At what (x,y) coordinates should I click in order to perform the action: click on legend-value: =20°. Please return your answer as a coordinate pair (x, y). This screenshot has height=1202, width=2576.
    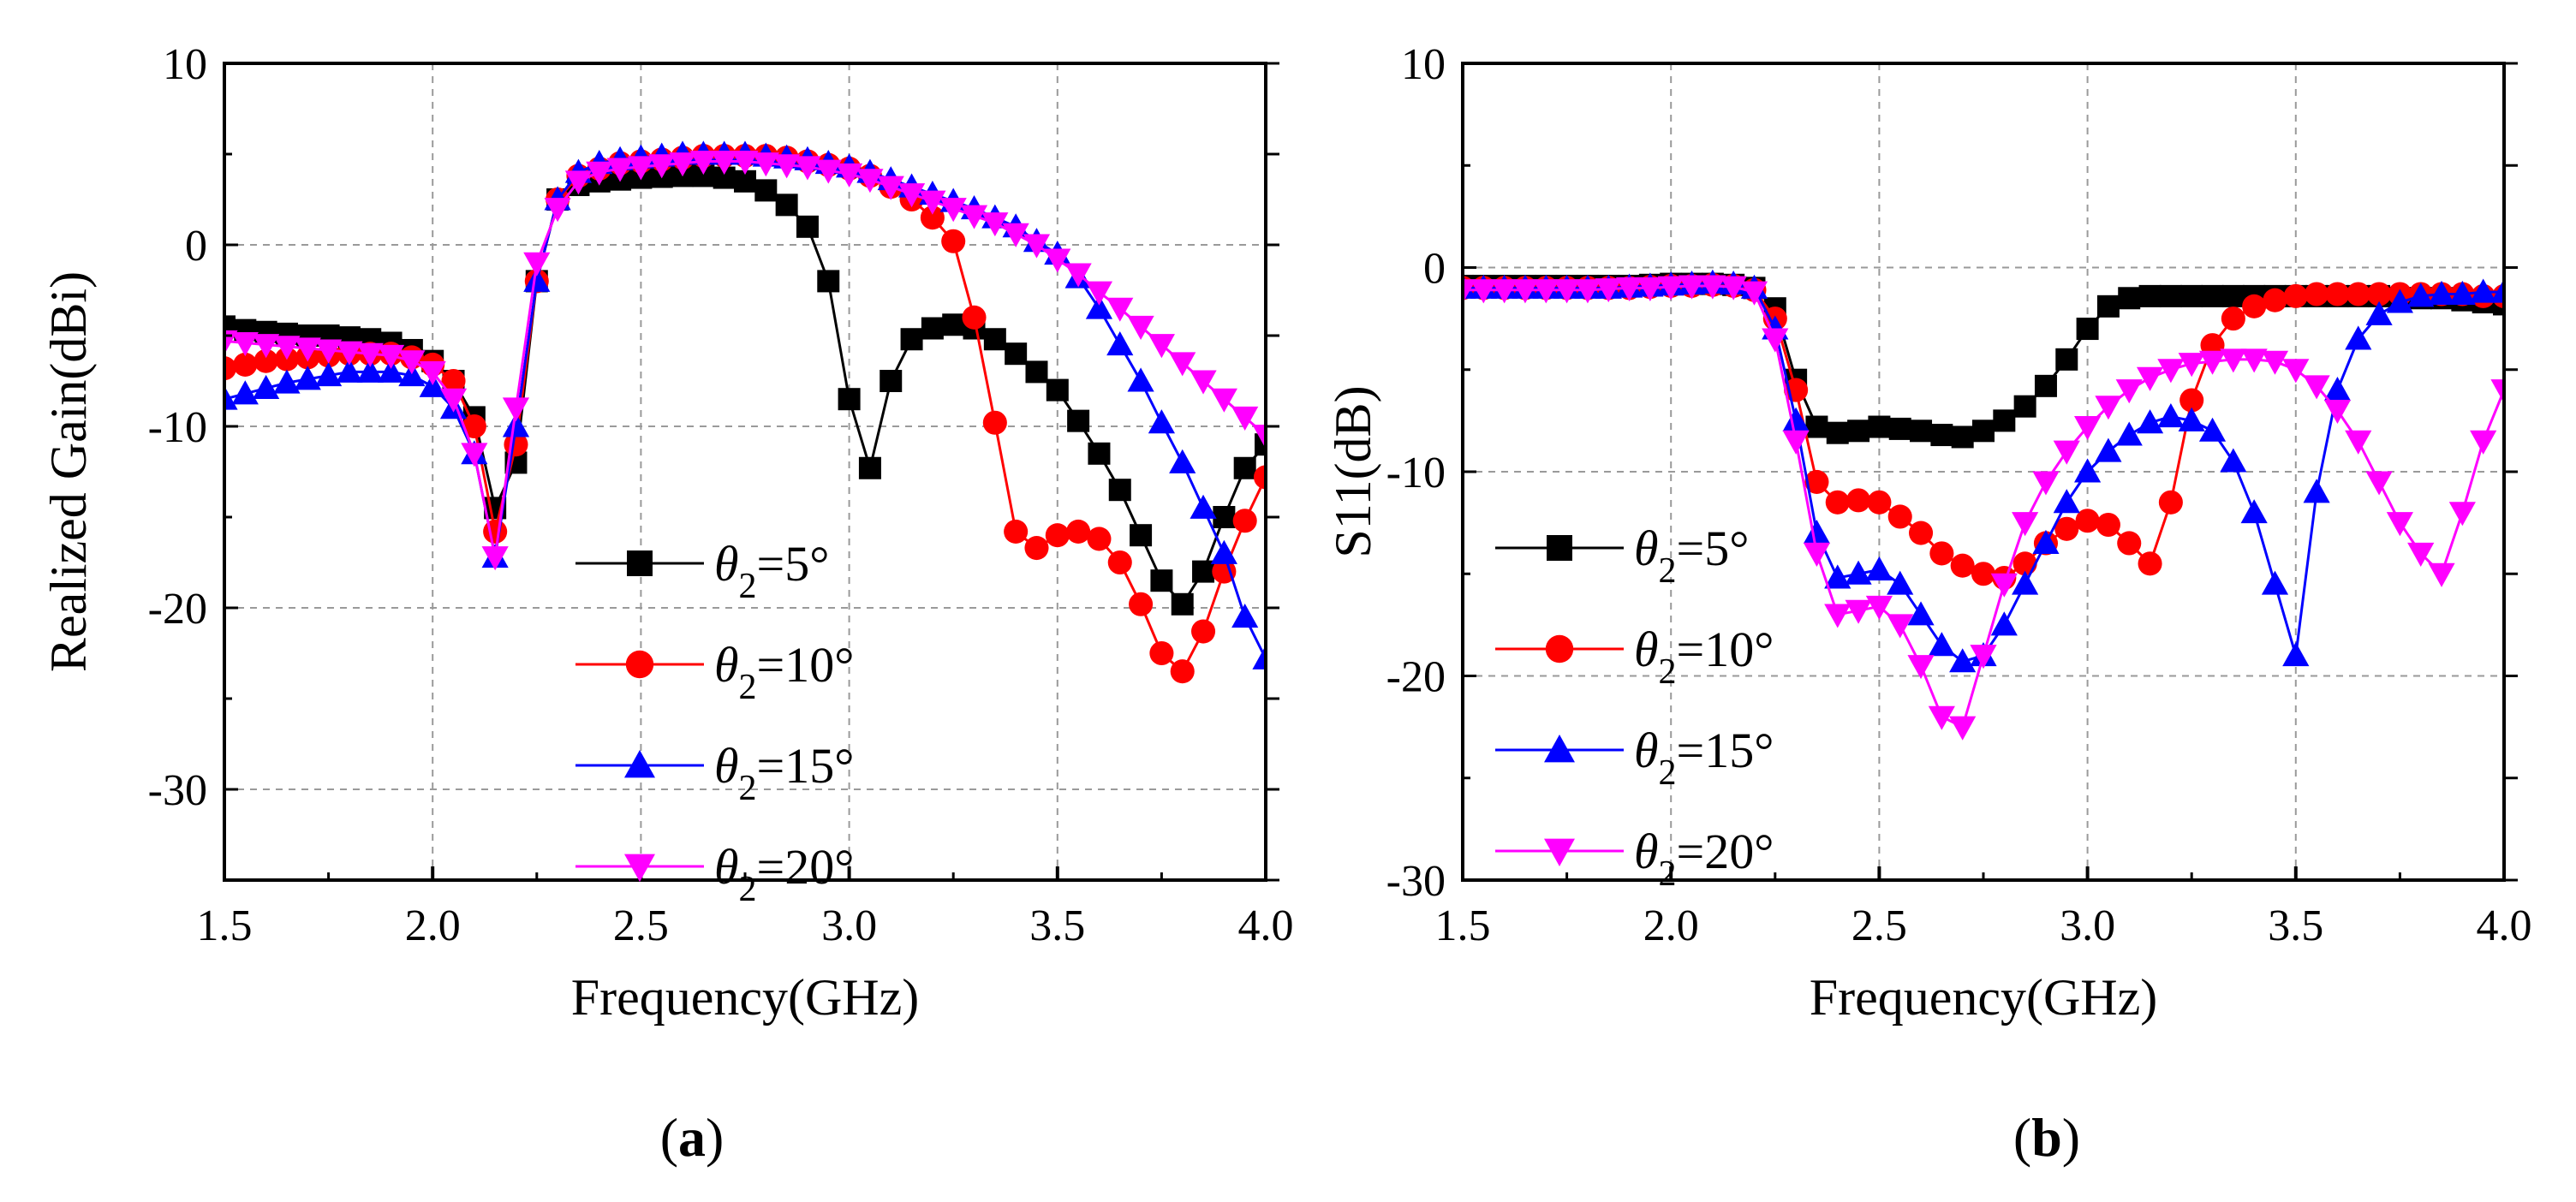
    Looking at the image, I should click on (806, 867).